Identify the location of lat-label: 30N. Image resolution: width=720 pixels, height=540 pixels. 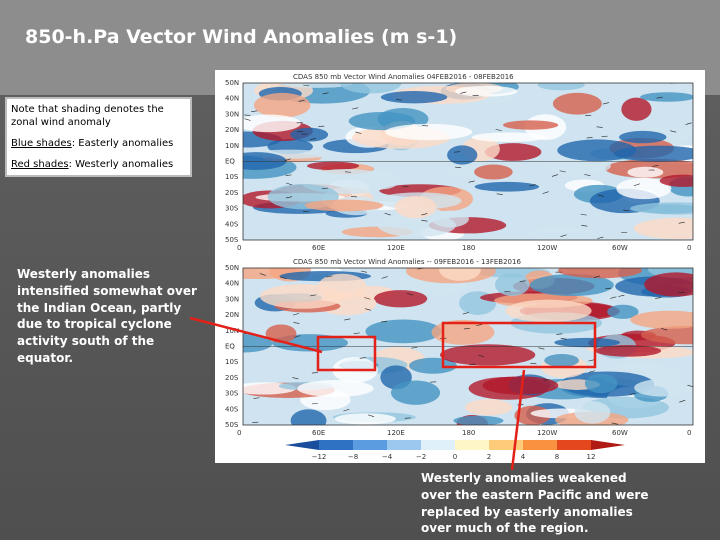
(232, 114).